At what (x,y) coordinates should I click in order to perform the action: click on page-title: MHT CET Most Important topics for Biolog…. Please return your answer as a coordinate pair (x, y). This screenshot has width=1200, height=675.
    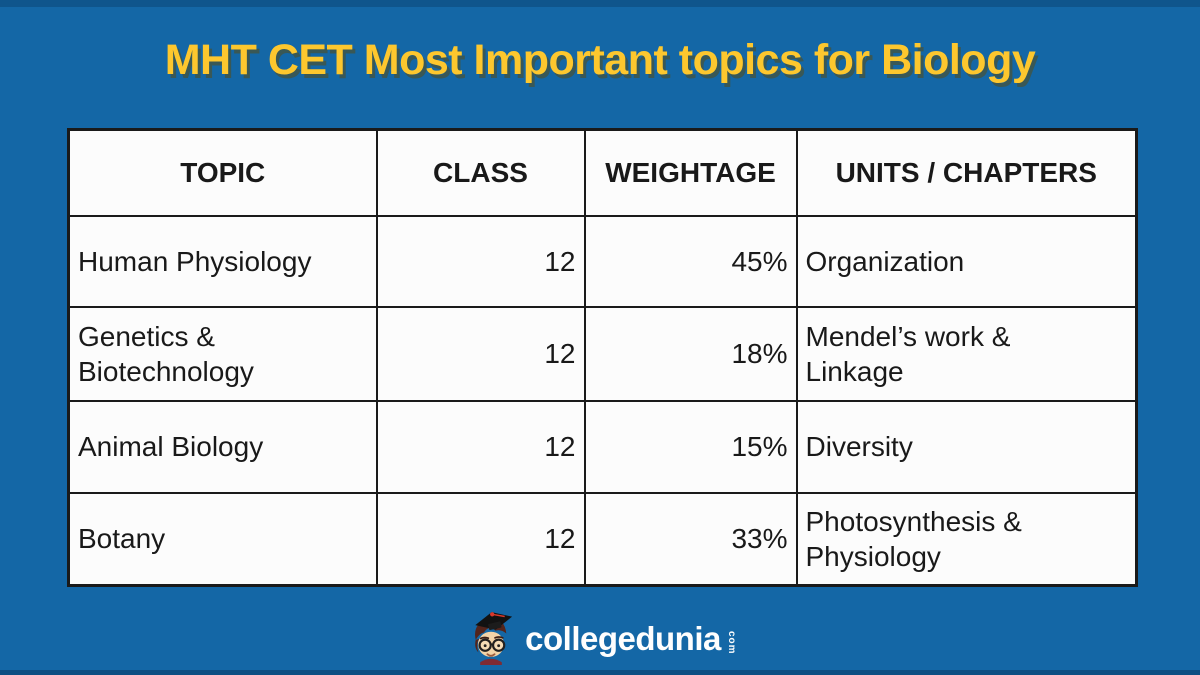
    Looking at the image, I should click on (600, 60).